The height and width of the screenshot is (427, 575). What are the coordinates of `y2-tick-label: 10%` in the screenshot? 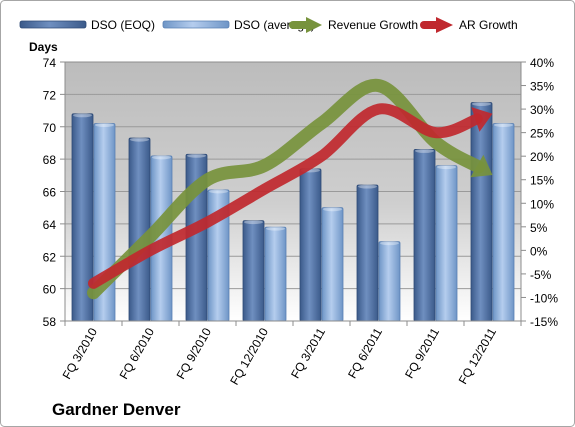 It's located at (542, 204).